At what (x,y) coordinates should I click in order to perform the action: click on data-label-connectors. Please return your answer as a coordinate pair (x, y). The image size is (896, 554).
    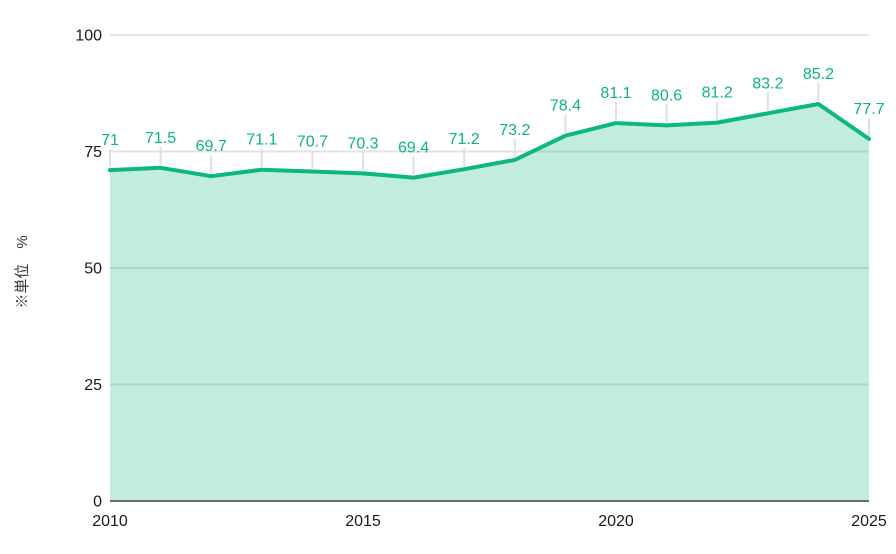
    Looking at the image, I should click on (489, 128).